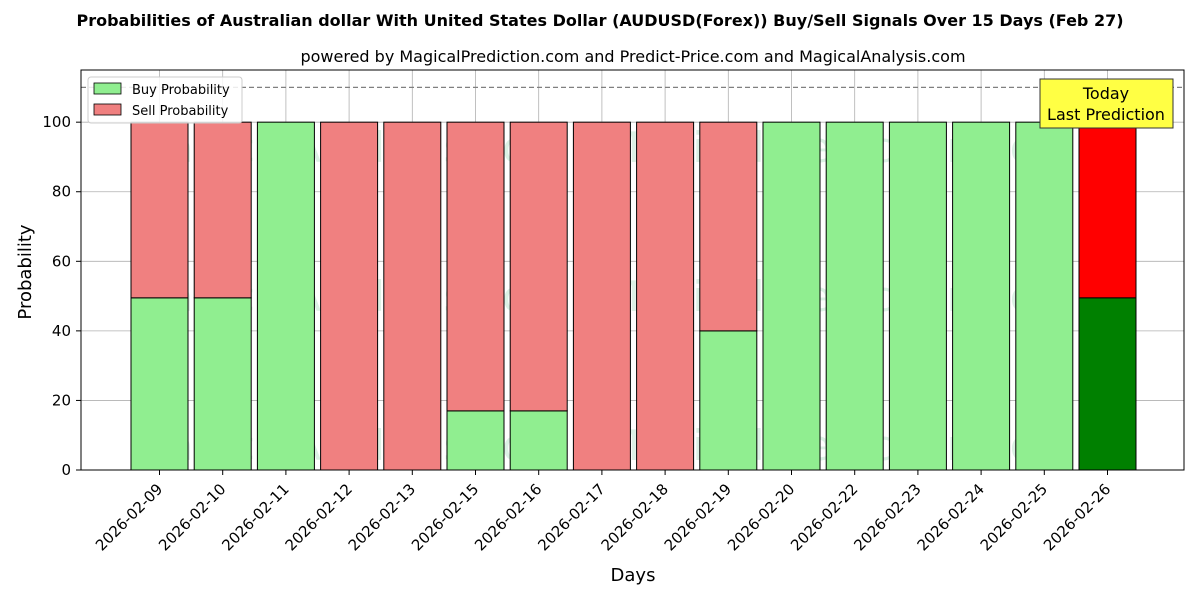 Image resolution: width=1200 pixels, height=600 pixels. What do you see at coordinates (633, 575) in the screenshot?
I see `x-axis-label: Days` at bounding box center [633, 575].